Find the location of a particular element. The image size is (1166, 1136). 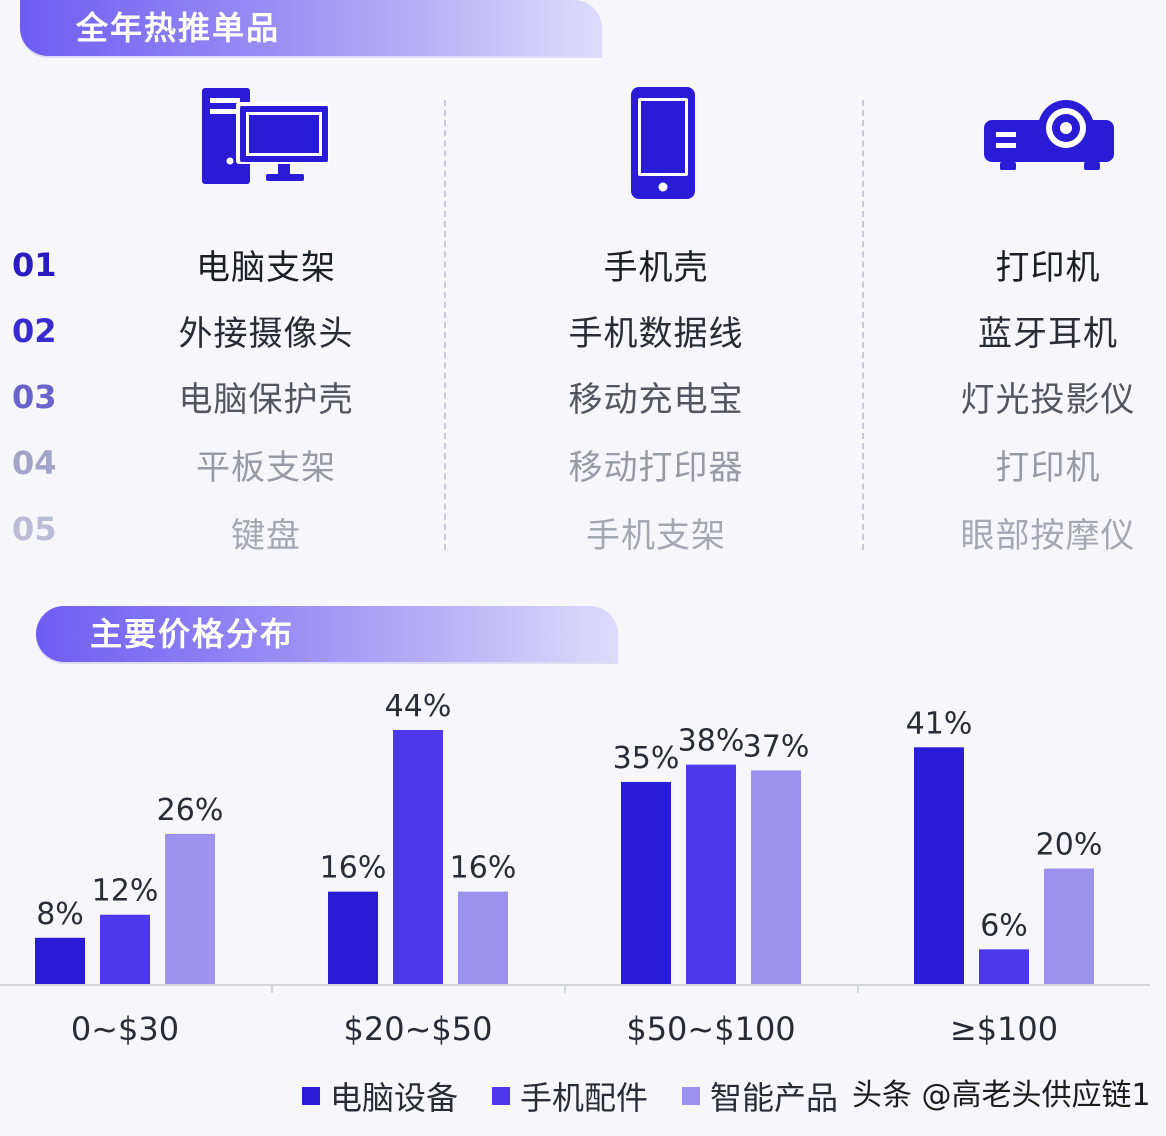

legend-item-smart-products: 智能产品 is located at coordinates (760, 1096).